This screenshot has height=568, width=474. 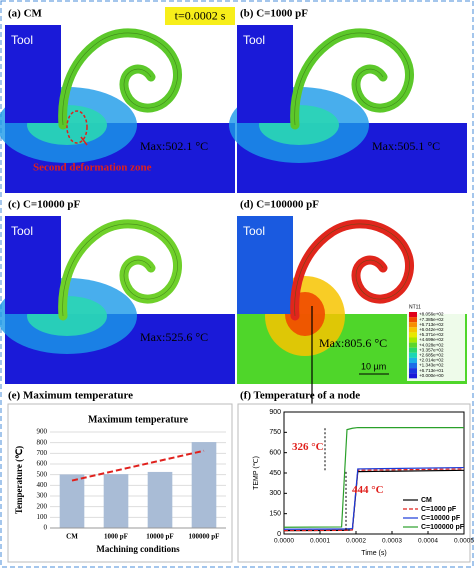 What do you see at coordinates (284, 541) in the screenshot?
I see `x-tick-label: 0.0000` at bounding box center [284, 541].